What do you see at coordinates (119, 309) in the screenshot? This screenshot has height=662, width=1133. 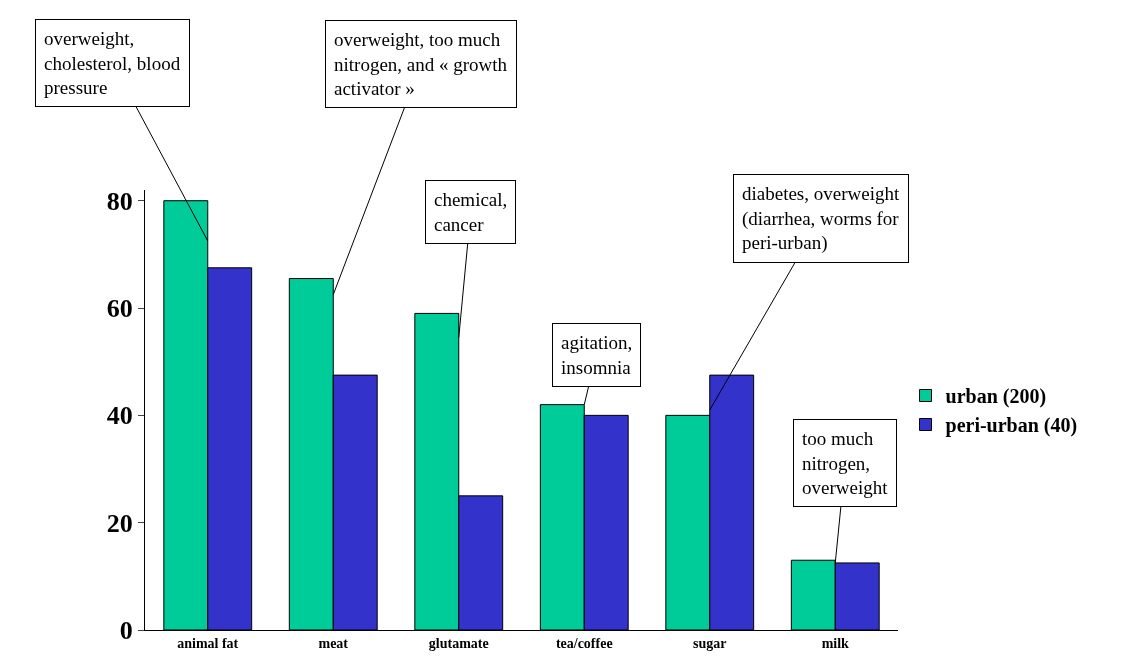 I see `y-tick-label: 60` at bounding box center [119, 309].